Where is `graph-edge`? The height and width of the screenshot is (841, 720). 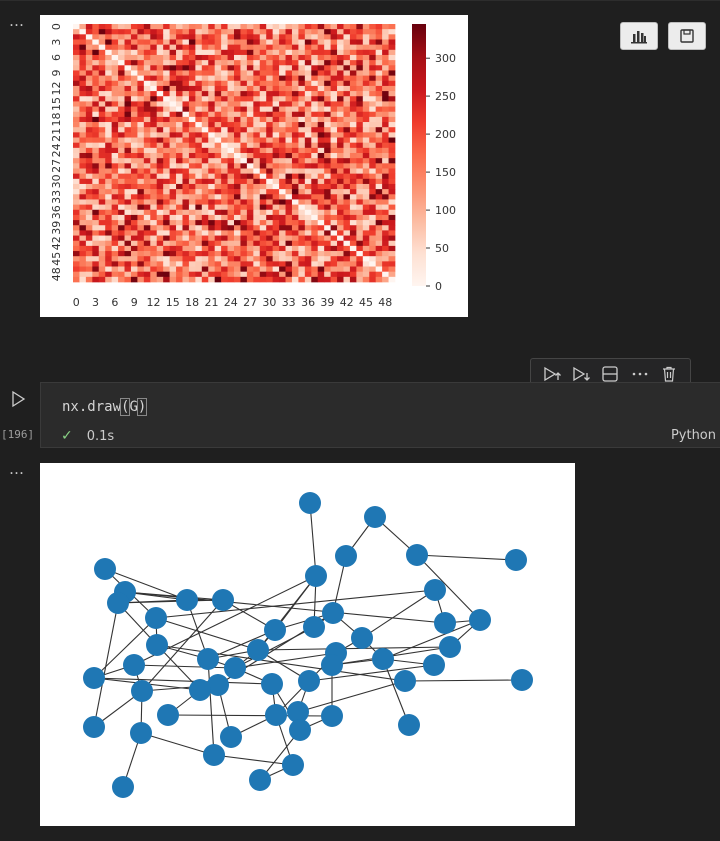 graph-edge is located at coordinates (285, 660).